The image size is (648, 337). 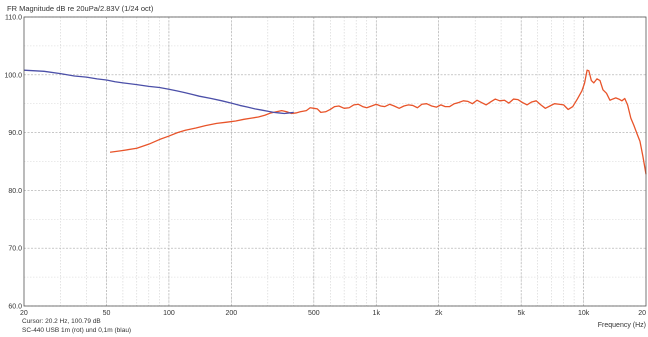 I want to click on x-tick-label: 200, so click(x=231, y=313).